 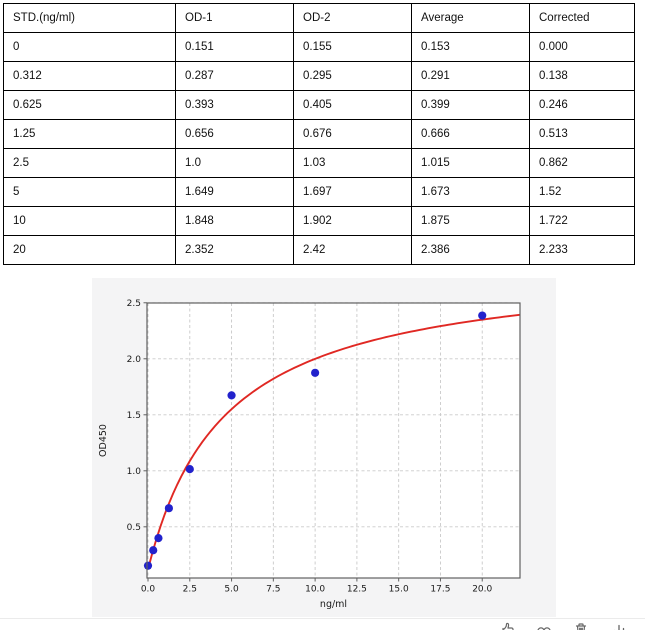 I want to click on table-cell: 0.513, so click(x=582, y=134).